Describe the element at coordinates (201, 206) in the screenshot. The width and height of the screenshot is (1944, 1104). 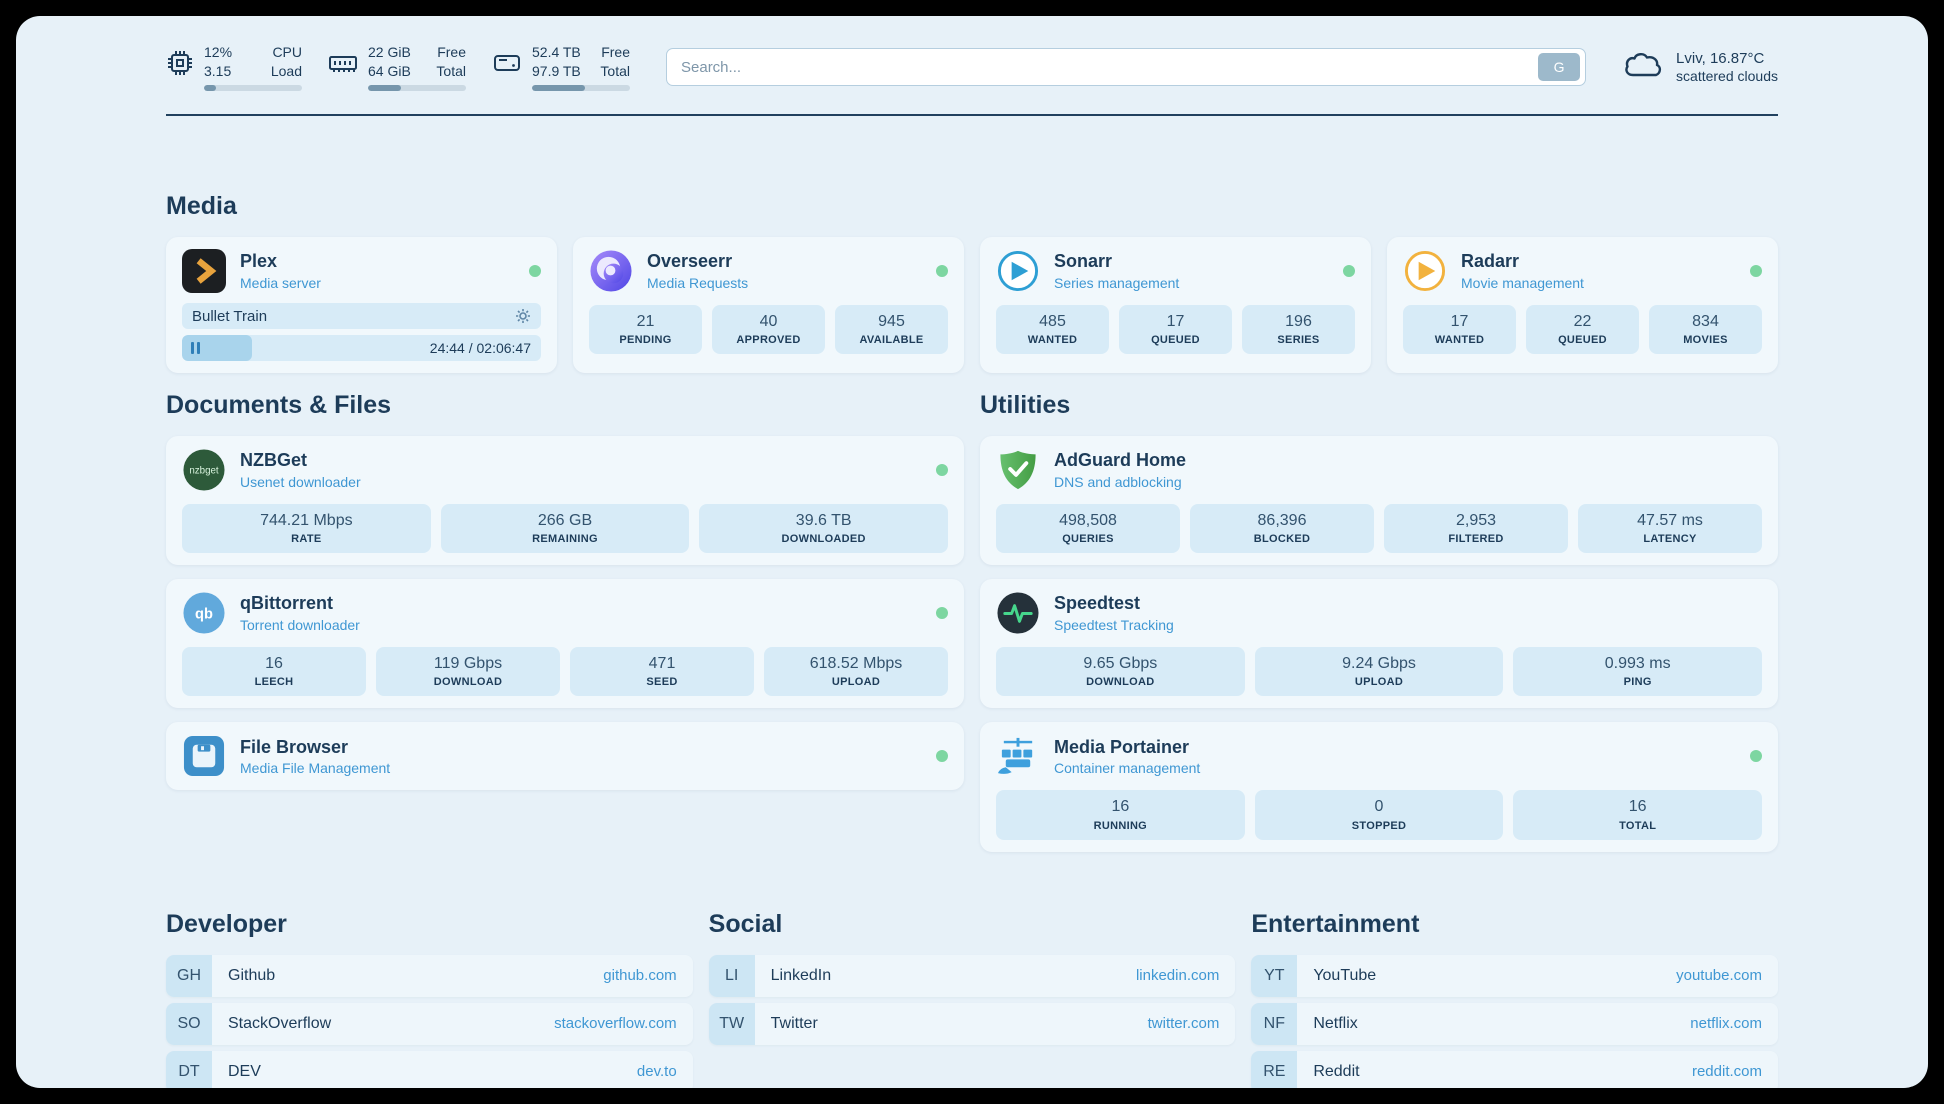
I see `section-title-media: Media` at that location.